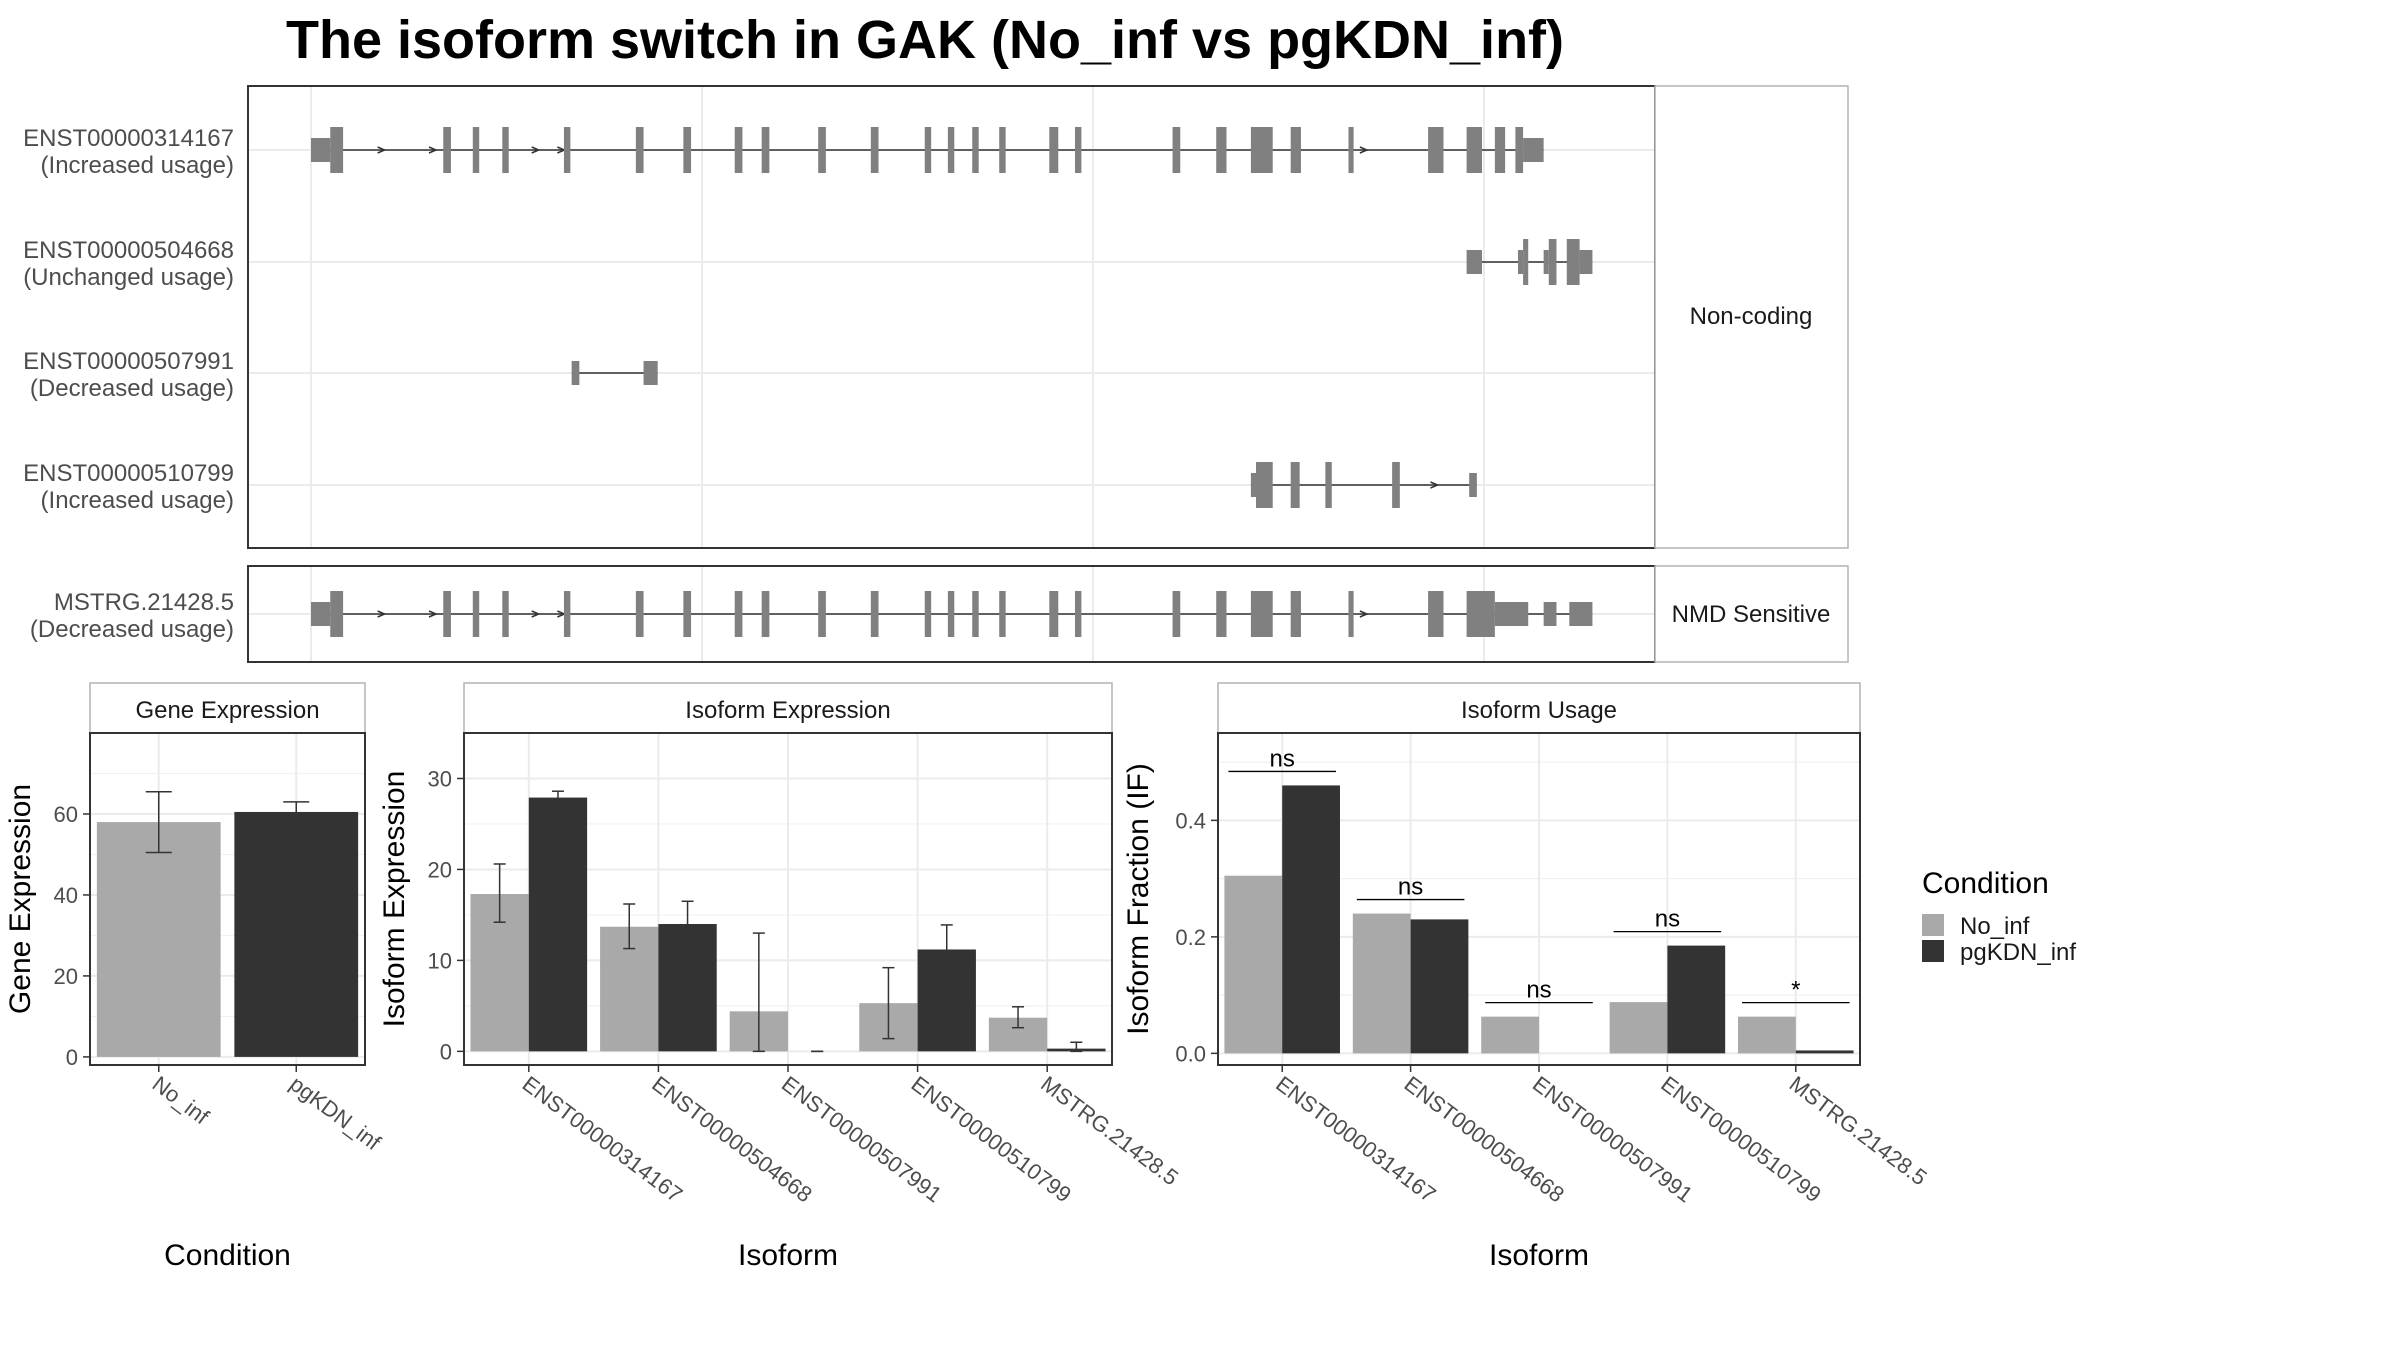  I want to click on y-axis-title: Isoform Expression, so click(394, 899).